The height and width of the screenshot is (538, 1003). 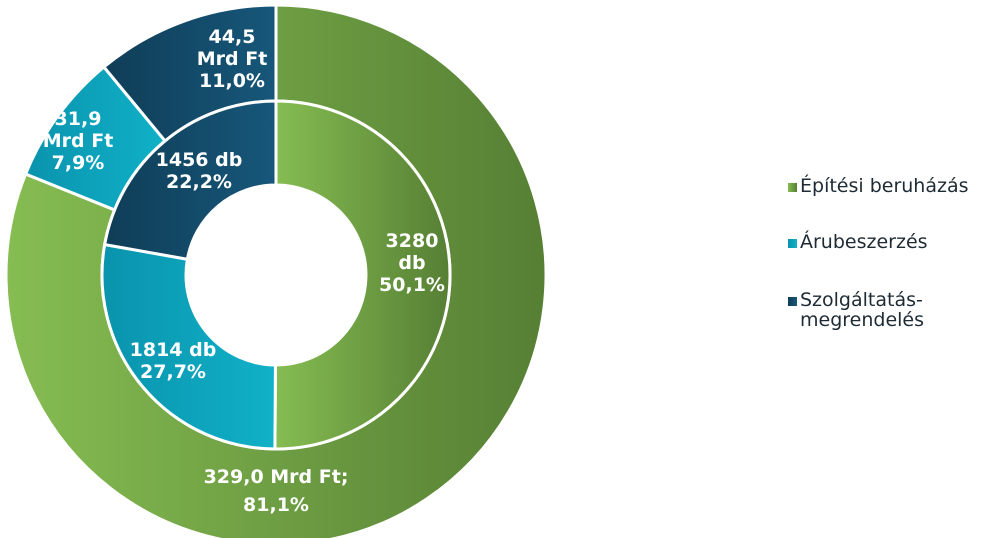 What do you see at coordinates (884, 186) in the screenshot?
I see `legend-label-construction: Építési beruházás` at bounding box center [884, 186].